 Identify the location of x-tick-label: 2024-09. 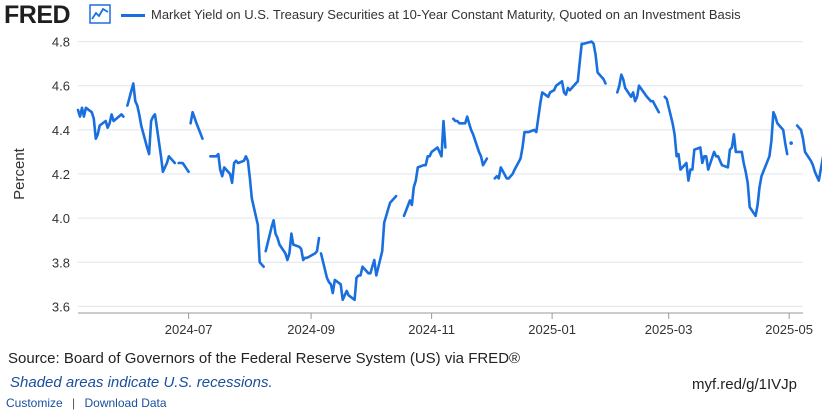
(311, 329).